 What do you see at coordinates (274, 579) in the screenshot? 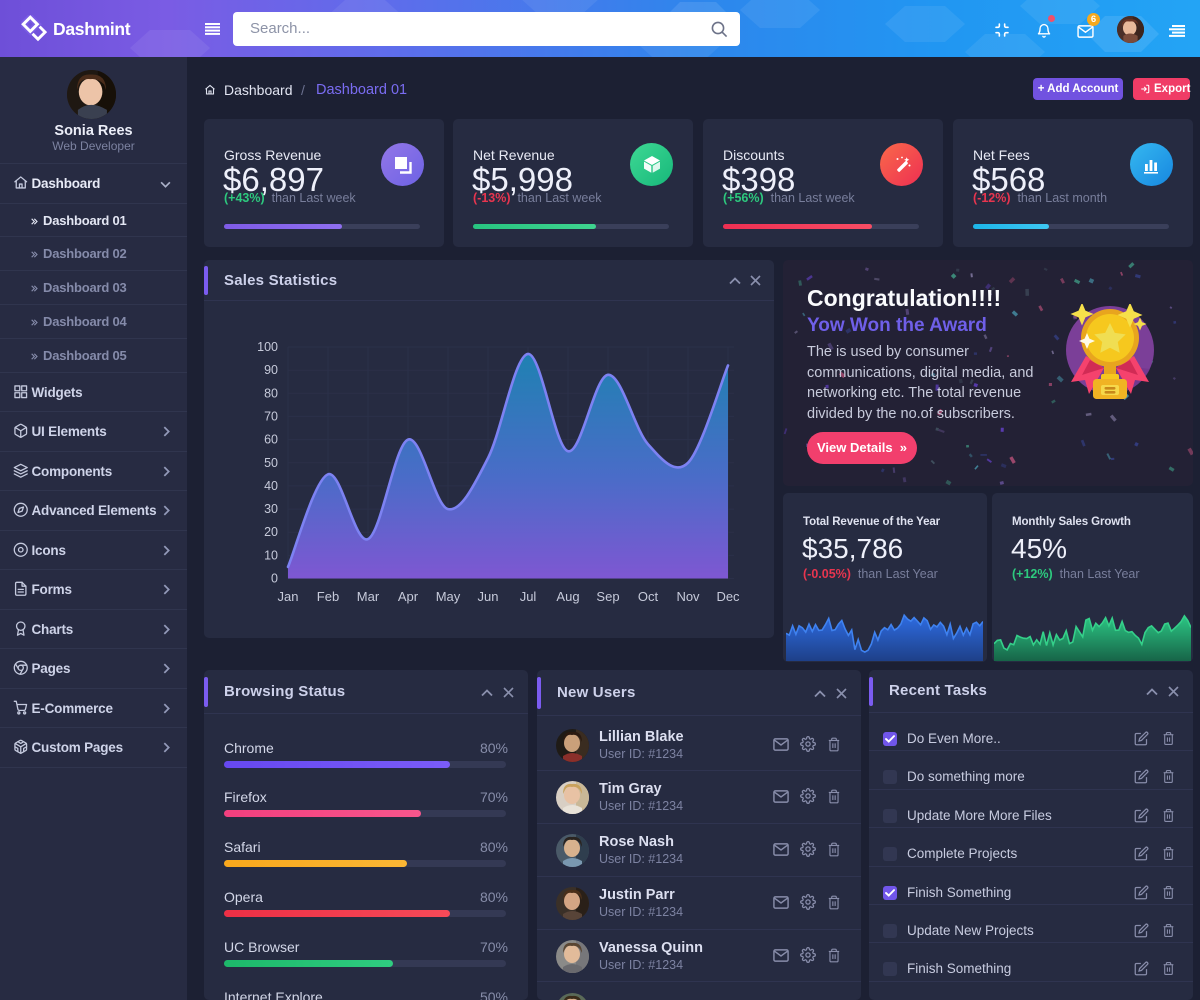
I see `svg-text: 0` at bounding box center [274, 579].